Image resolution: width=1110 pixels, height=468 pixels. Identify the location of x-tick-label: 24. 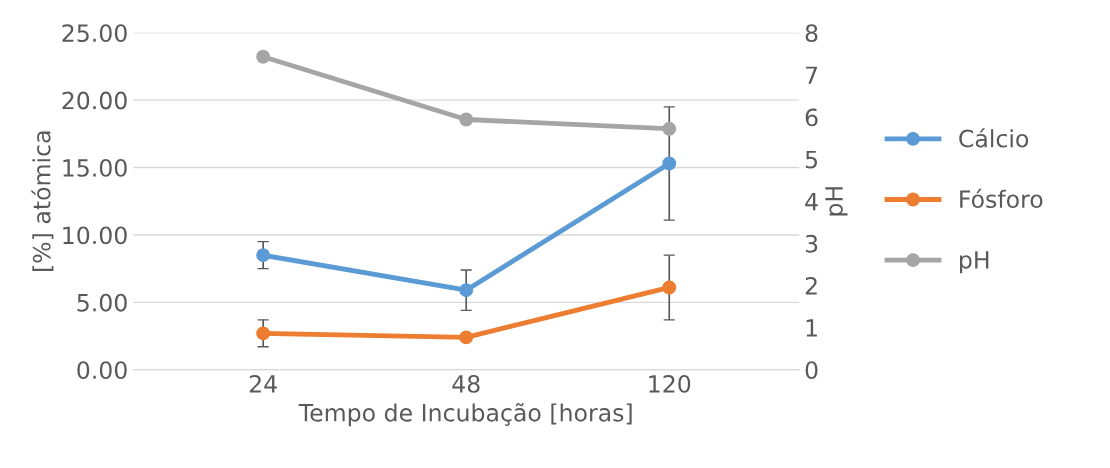
(263, 384).